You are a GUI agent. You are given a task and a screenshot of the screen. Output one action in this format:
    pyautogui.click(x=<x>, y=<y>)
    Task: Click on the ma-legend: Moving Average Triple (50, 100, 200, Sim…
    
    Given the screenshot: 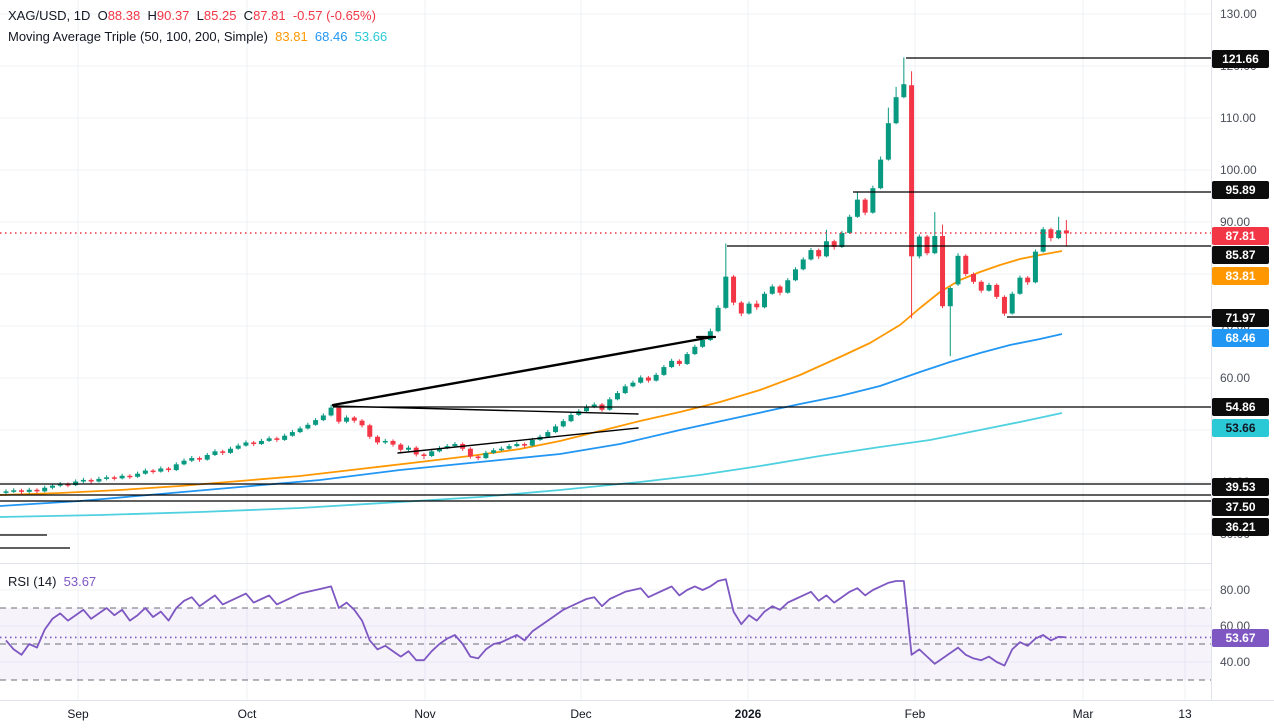 What is the action you would take?
    pyautogui.click(x=197, y=36)
    